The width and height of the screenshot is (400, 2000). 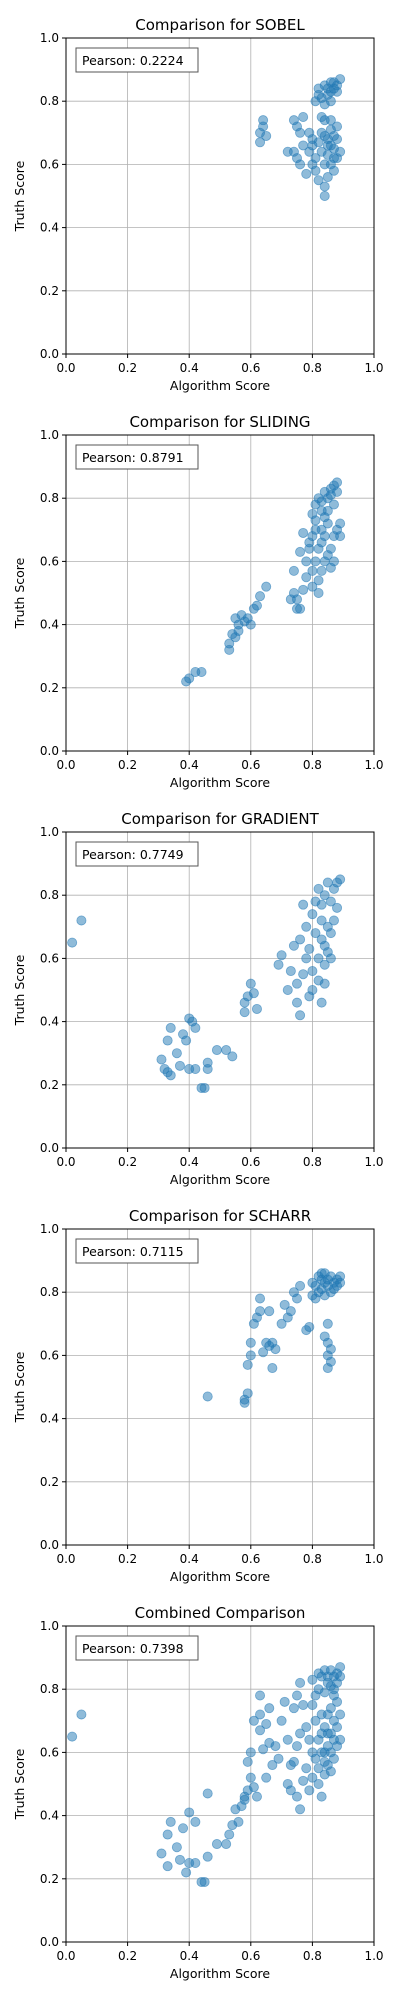 What do you see at coordinates (49, 1085) in the screenshot?
I see `y-tick-label: 0.2` at bounding box center [49, 1085].